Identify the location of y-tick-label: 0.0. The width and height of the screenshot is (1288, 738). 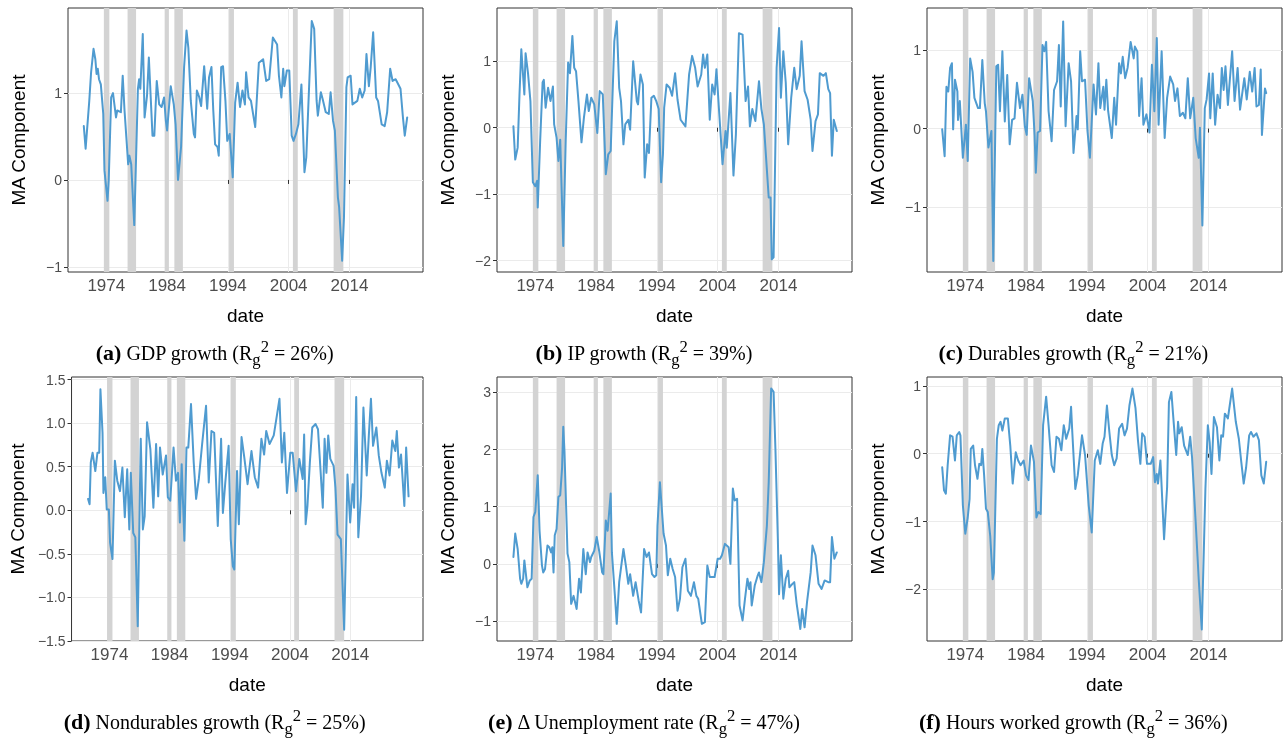
(56, 510).